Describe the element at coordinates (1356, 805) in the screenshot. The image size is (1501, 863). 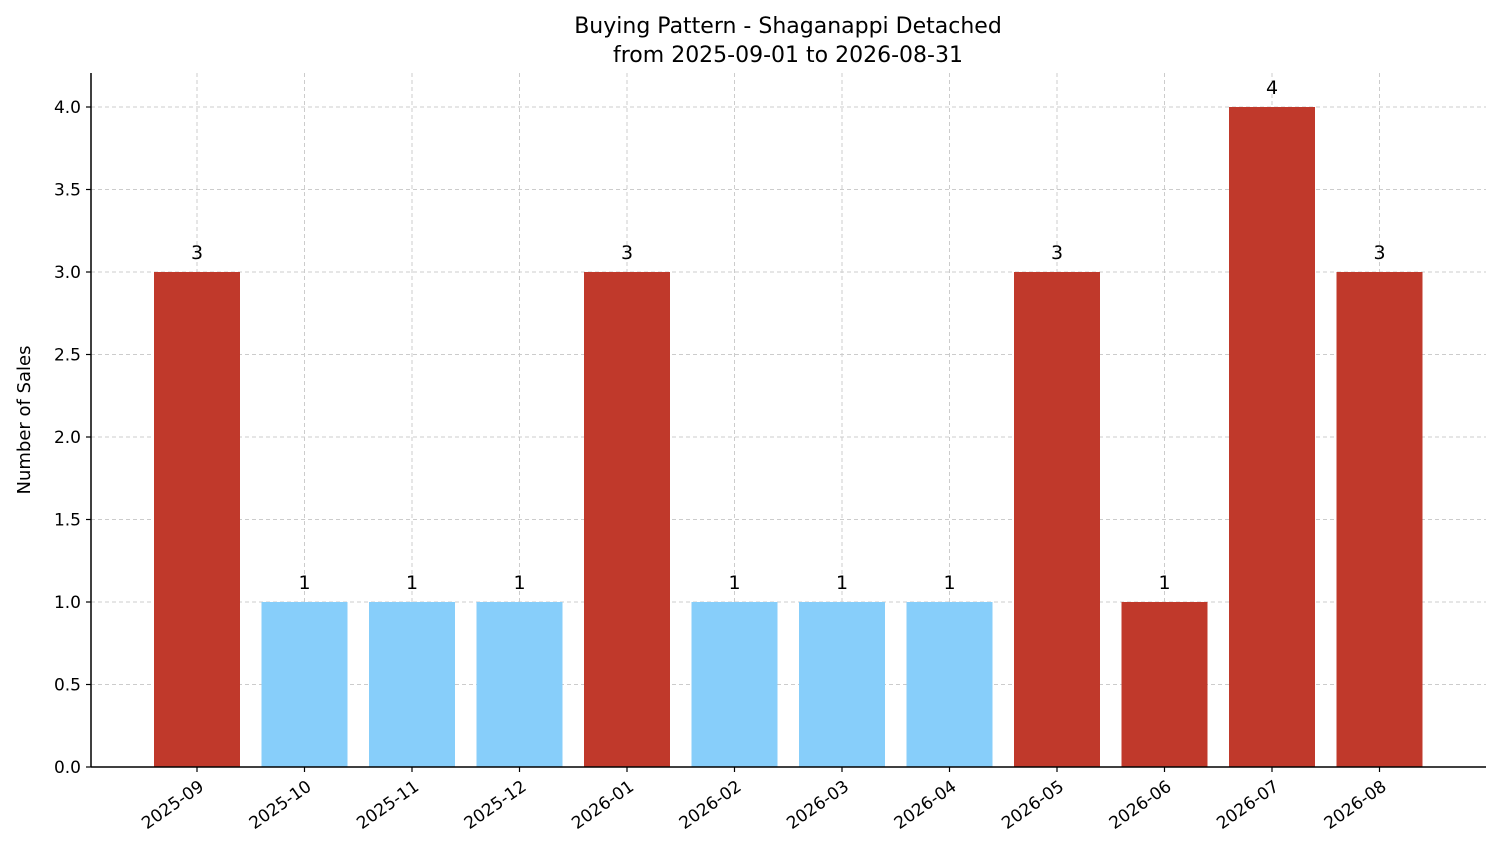
I see `x-tick-label: 2026-08` at that location.